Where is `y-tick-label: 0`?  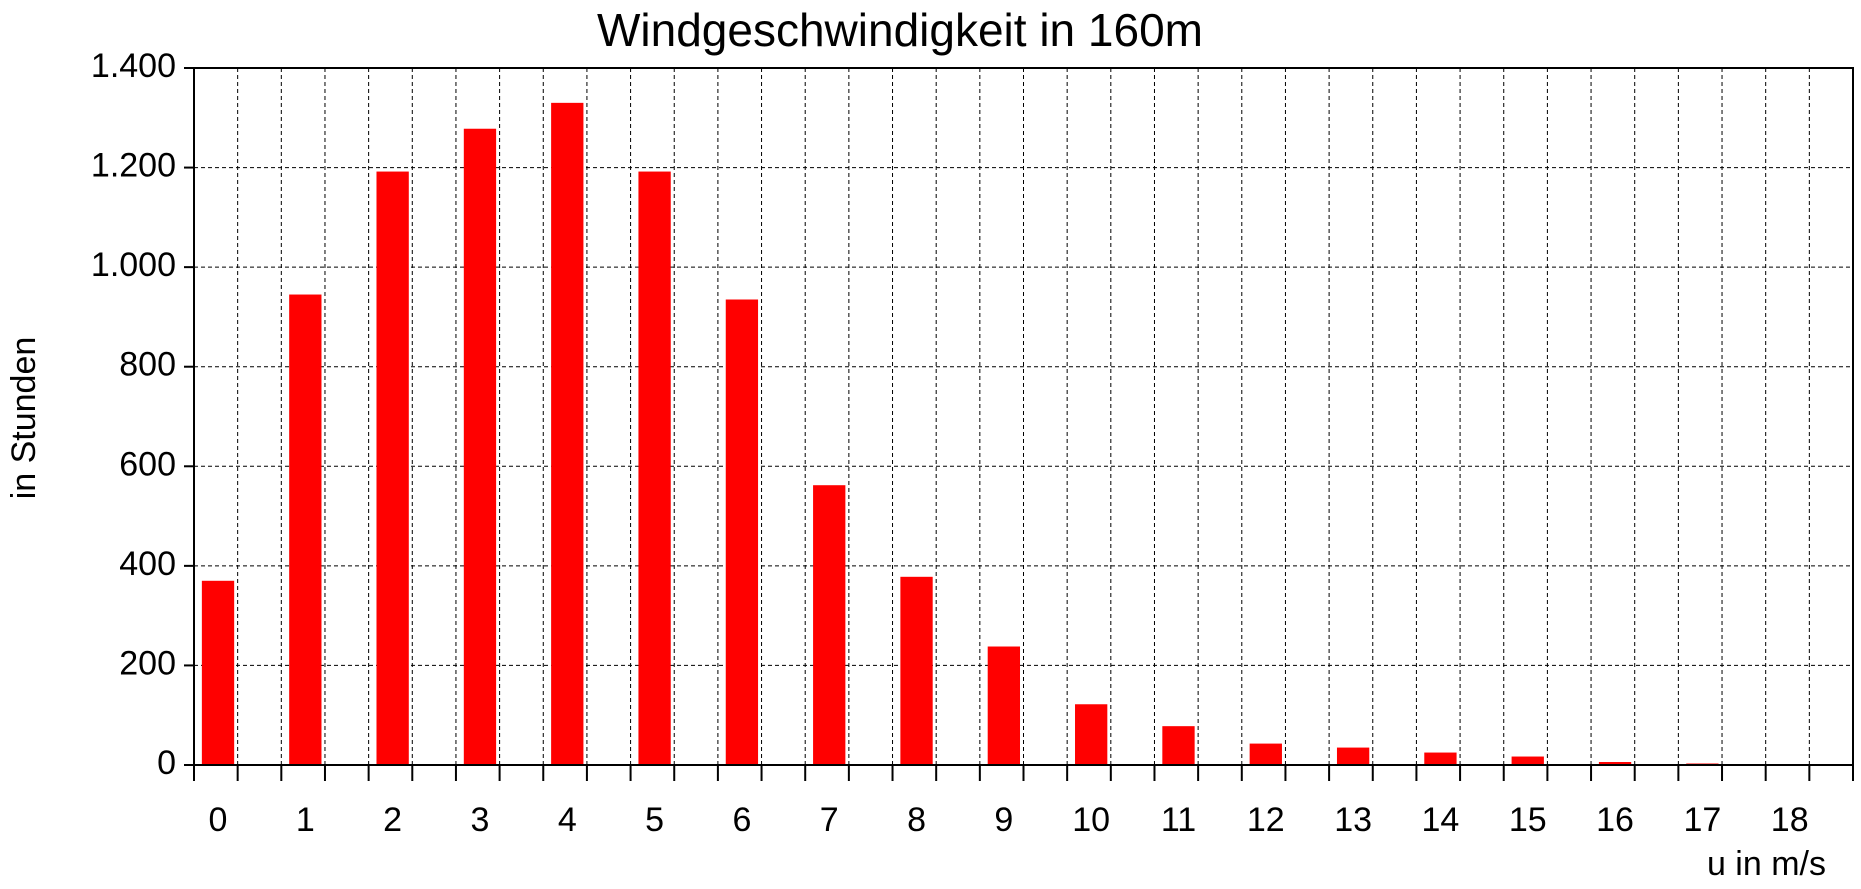
y-tick-label: 0 is located at coordinates (166, 763).